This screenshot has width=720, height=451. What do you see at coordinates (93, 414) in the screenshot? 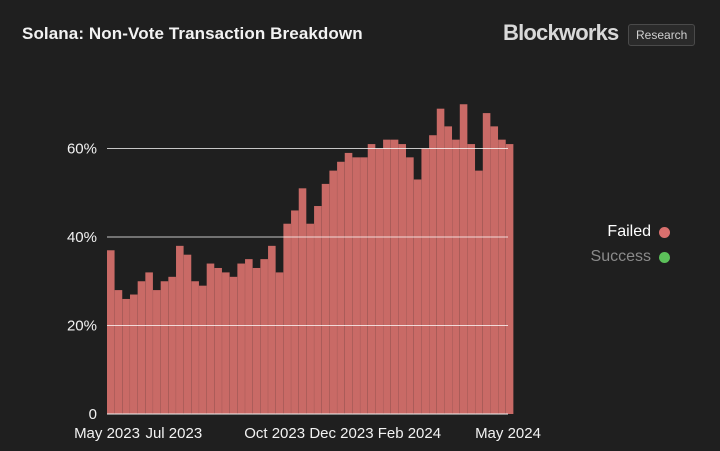
I see `y-tick-label: 0` at bounding box center [93, 414].